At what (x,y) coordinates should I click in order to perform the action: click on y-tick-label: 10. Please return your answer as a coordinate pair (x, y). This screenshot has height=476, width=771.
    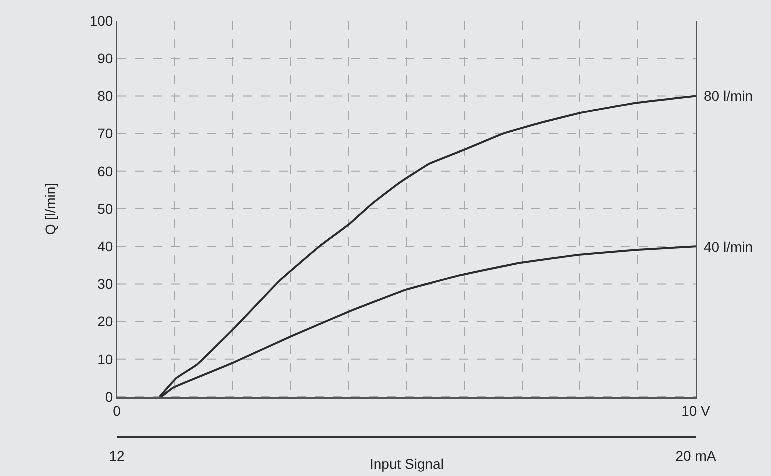
    Looking at the image, I should click on (106, 359).